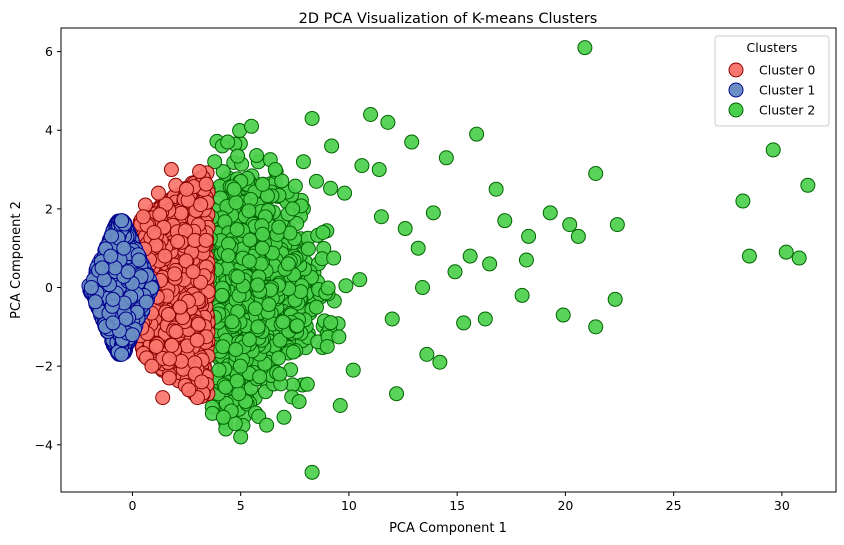 This screenshot has width=844, height=545. What do you see at coordinates (787, 110) in the screenshot?
I see `legend-label: Cluster 2` at bounding box center [787, 110].